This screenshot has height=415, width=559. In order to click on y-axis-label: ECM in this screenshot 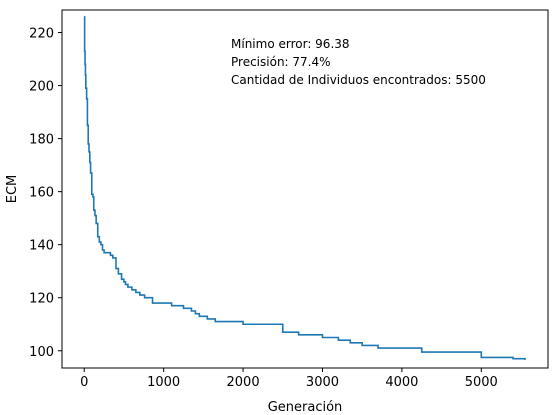, I will do `click(12, 189)`.